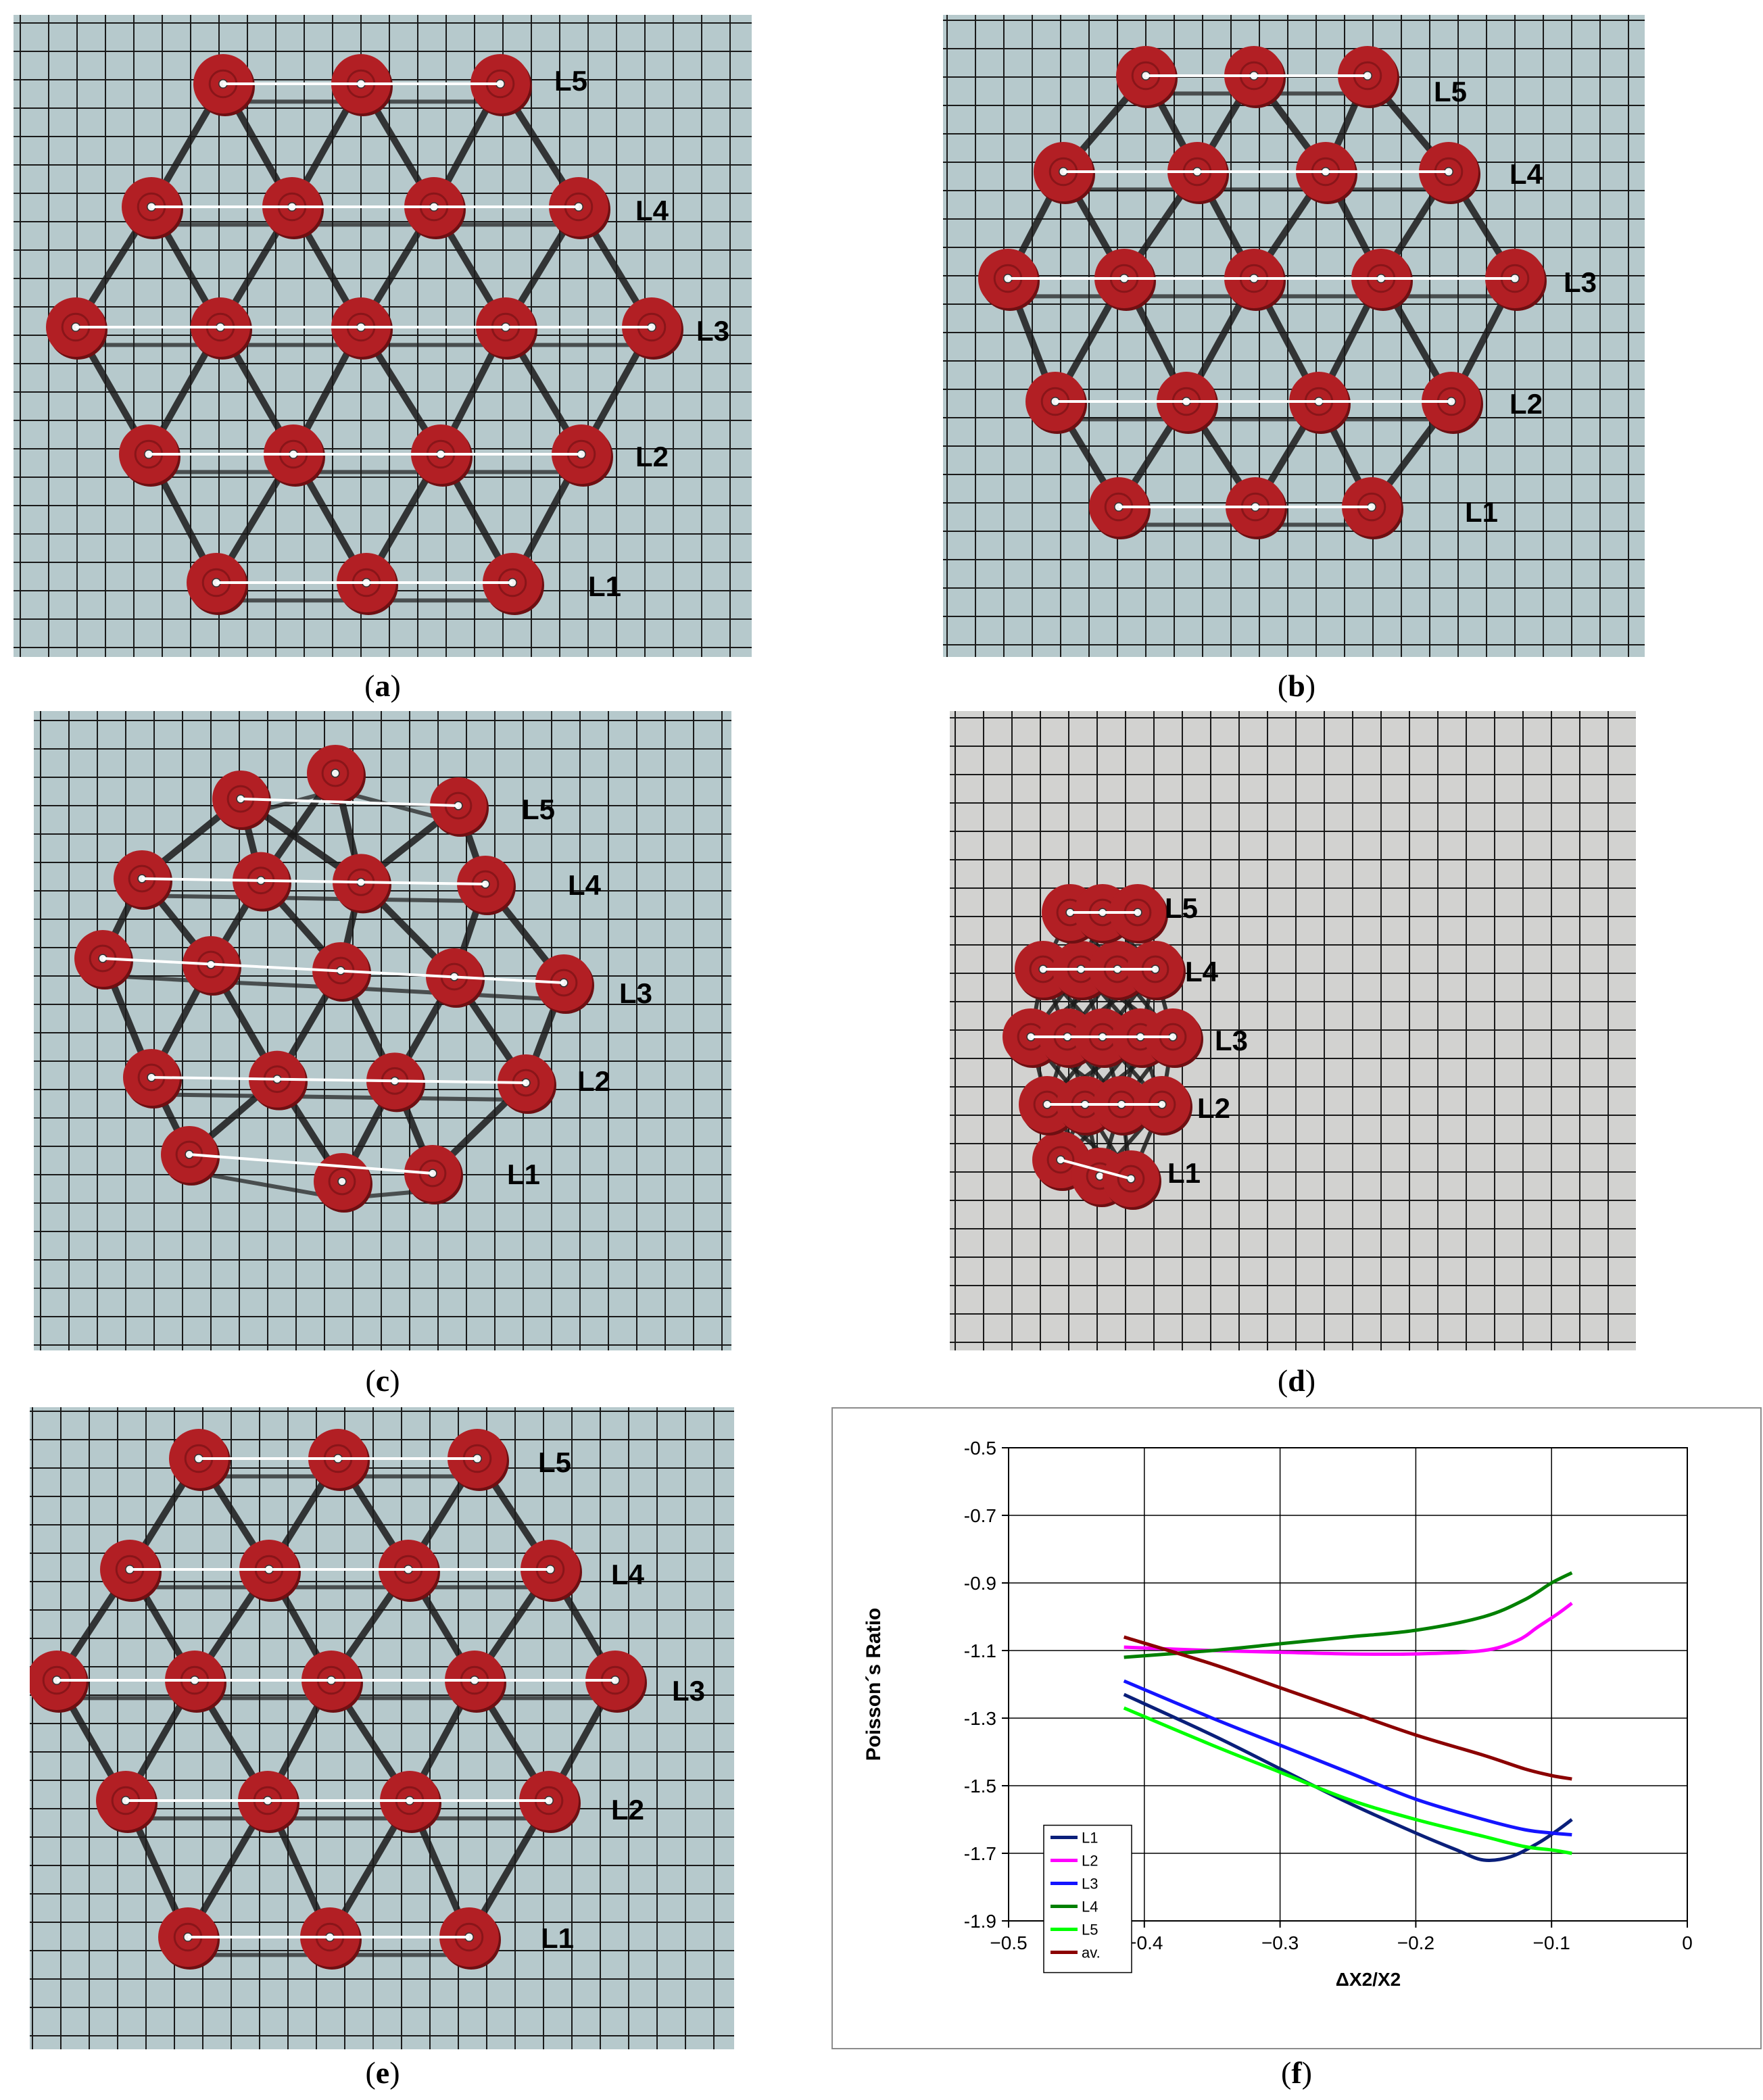  I want to click on x-axis-label: ΔX2/X2, so click(1368, 1979).